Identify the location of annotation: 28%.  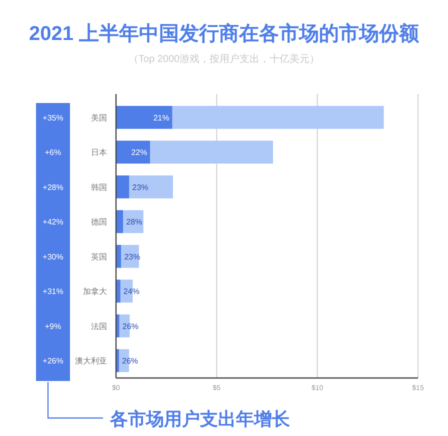
(134, 222).